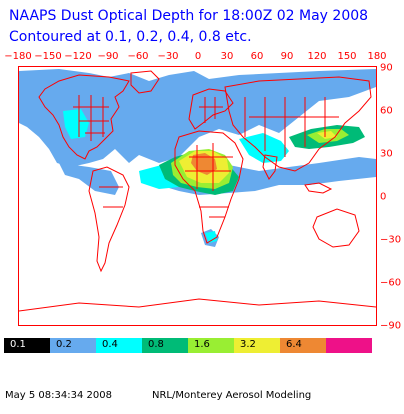  Describe the element at coordinates (165, 345) in the screenshot. I see `colorbar-cell: 0.8` at that location.